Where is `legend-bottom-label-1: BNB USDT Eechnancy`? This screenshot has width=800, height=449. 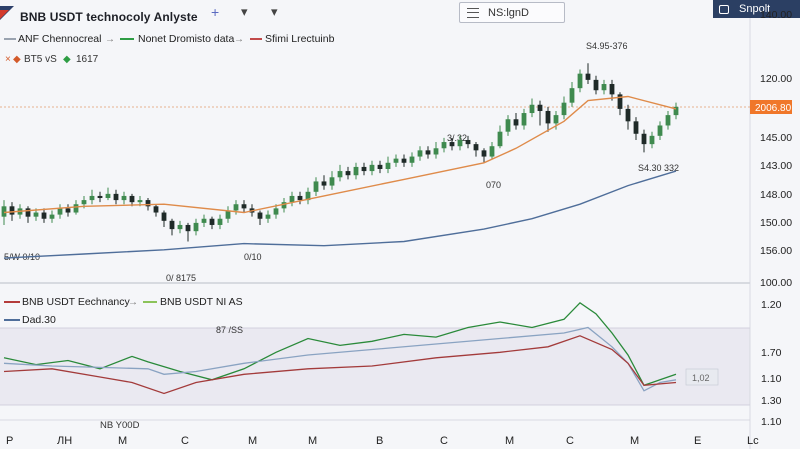 legend-bottom-label-1: BNB USDT Eechnancy is located at coordinates (76, 302).